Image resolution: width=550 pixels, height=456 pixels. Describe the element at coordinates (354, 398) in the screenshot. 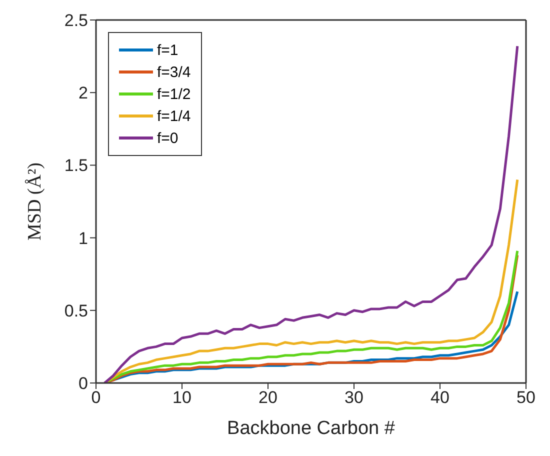

I see `x-tick-label: 30` at that location.